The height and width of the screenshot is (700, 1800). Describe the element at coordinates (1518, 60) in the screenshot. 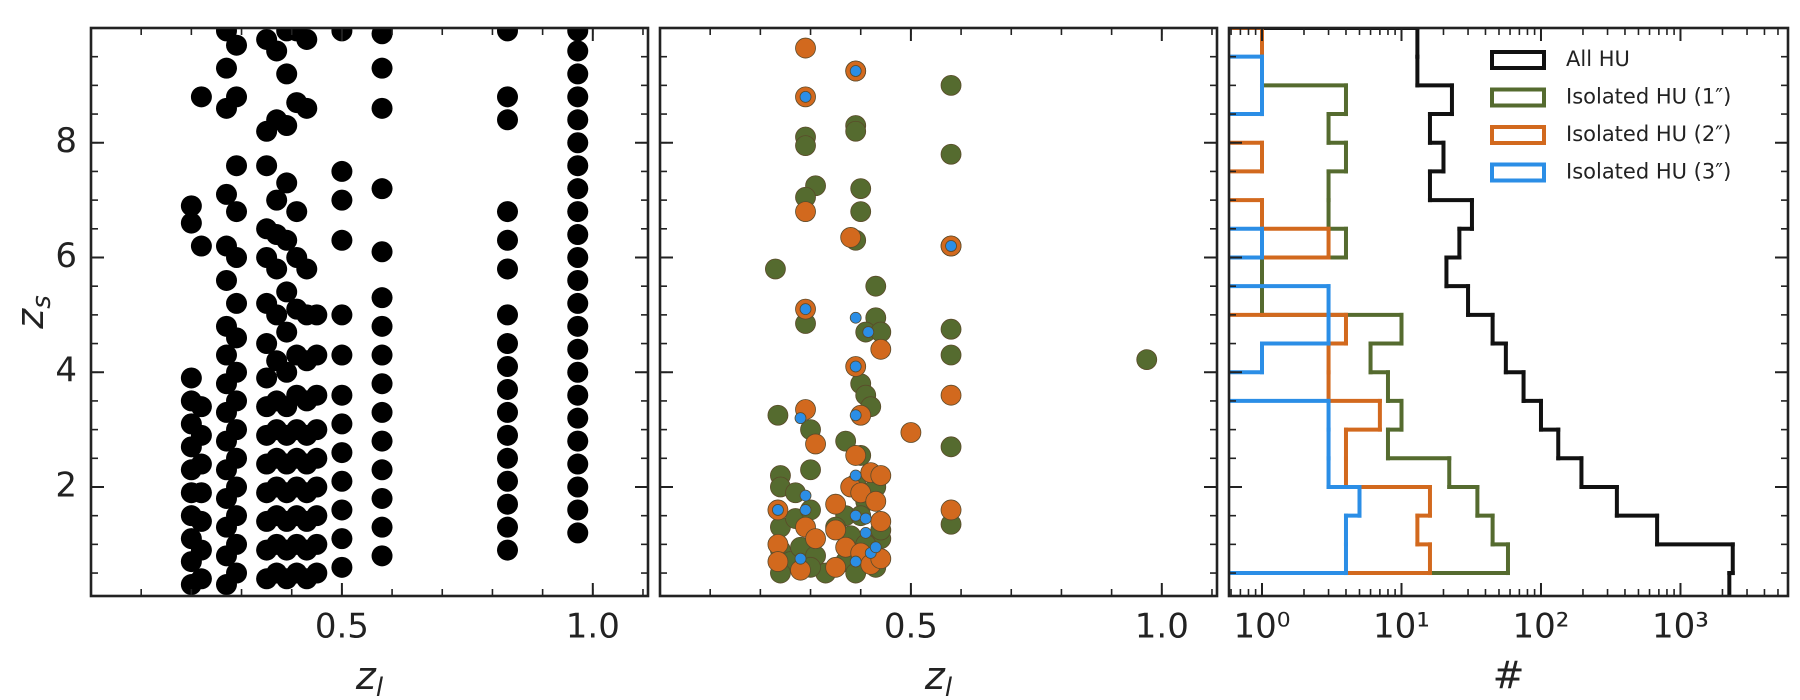

I see `legend-swatch` at that location.